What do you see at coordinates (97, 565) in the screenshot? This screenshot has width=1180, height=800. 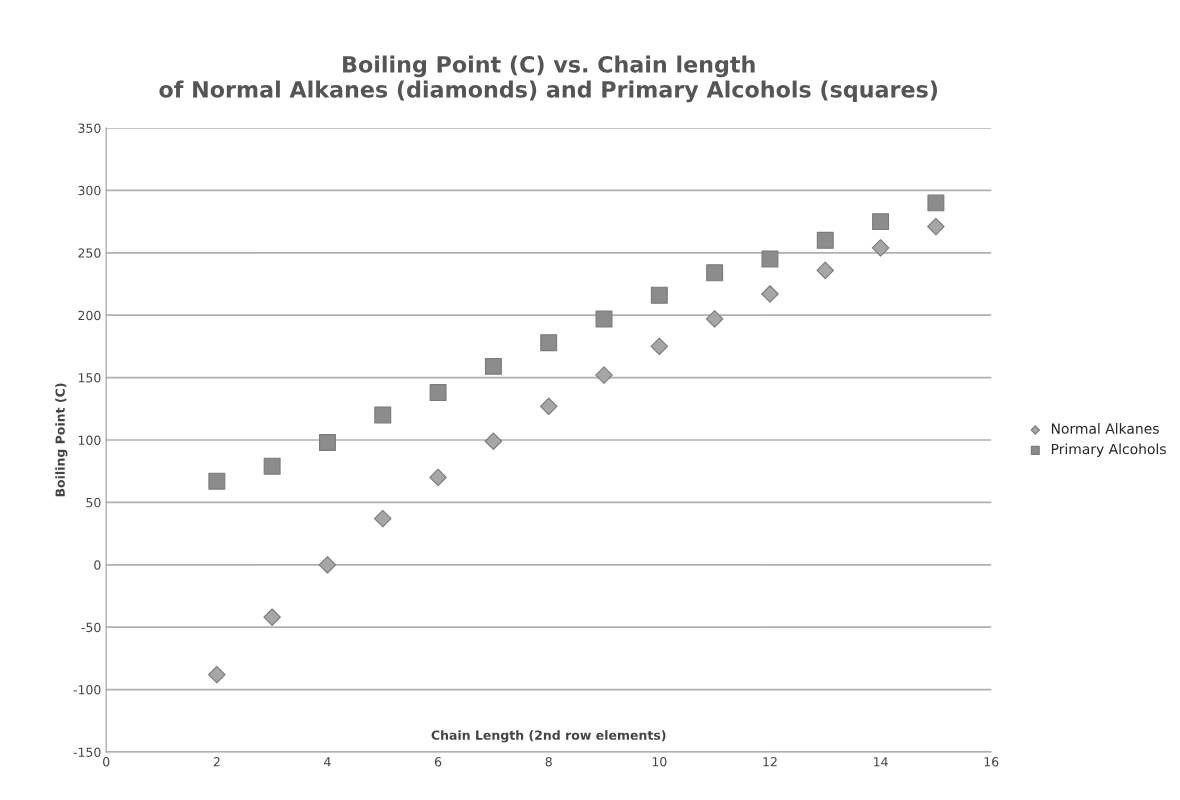 I see `y-tick-label: 0` at bounding box center [97, 565].